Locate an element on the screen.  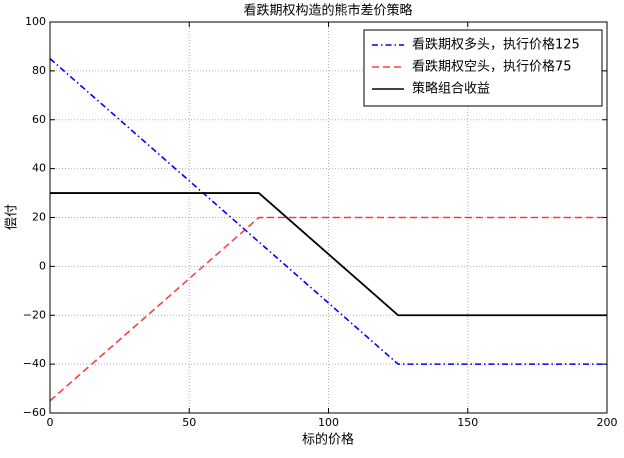
y-axis-label: 偿付 is located at coordinates (12, 217).